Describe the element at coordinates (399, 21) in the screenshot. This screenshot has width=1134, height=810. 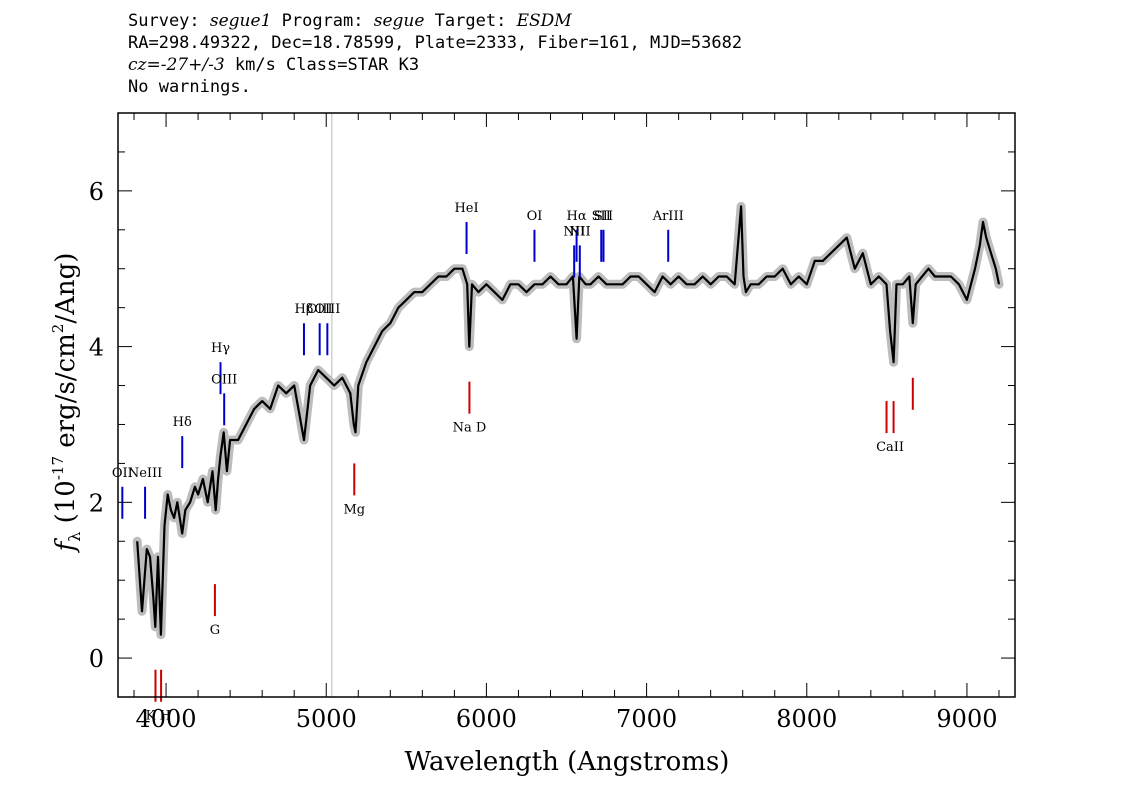
I see `program-value: segue` at that location.